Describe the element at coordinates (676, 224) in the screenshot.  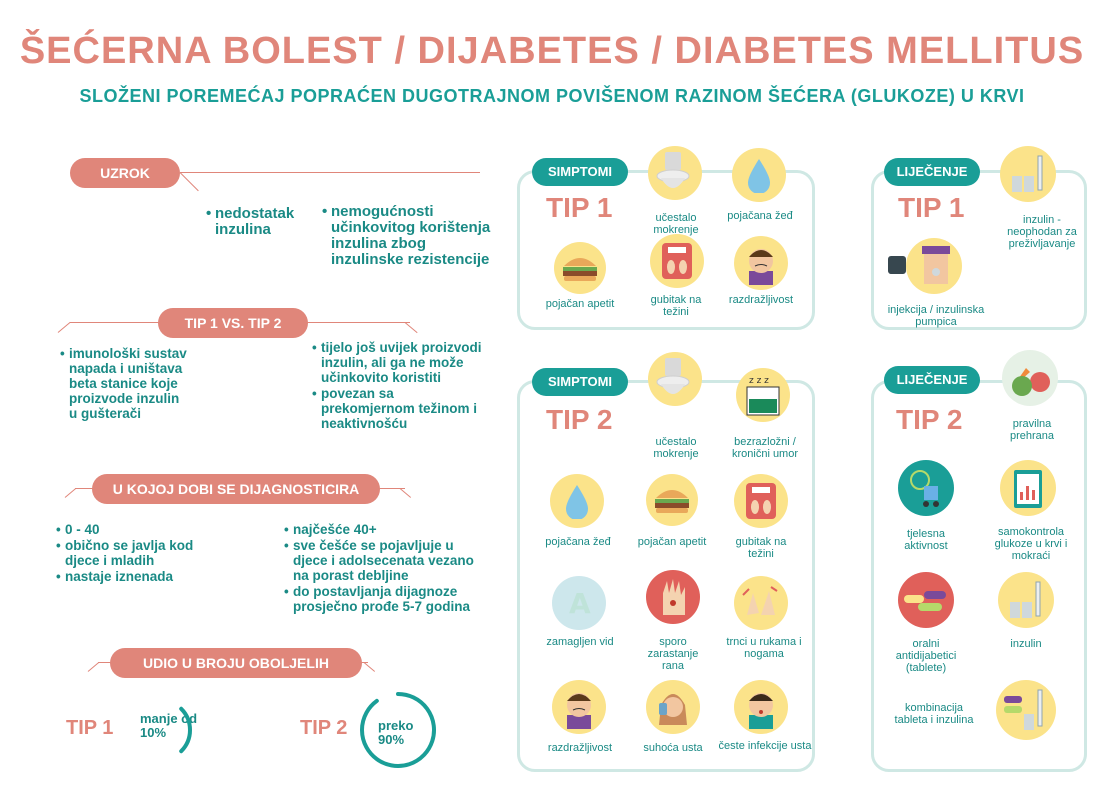
I see `simptomi1-caption: učestalo mokrenje` at that location.